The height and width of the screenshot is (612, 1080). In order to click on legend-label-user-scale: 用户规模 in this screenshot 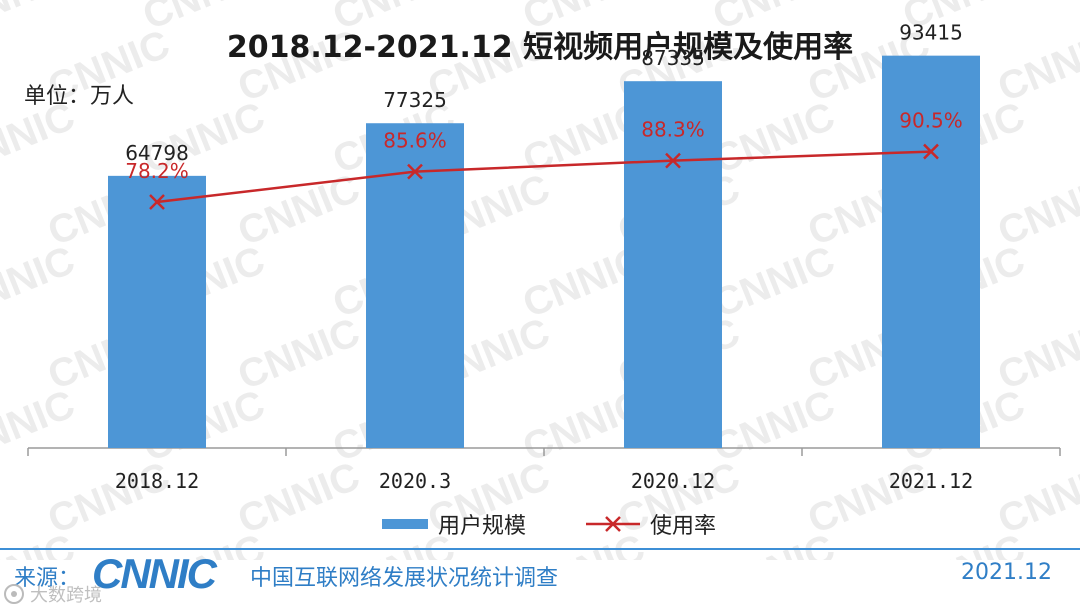, I will do `click(482, 526)`.